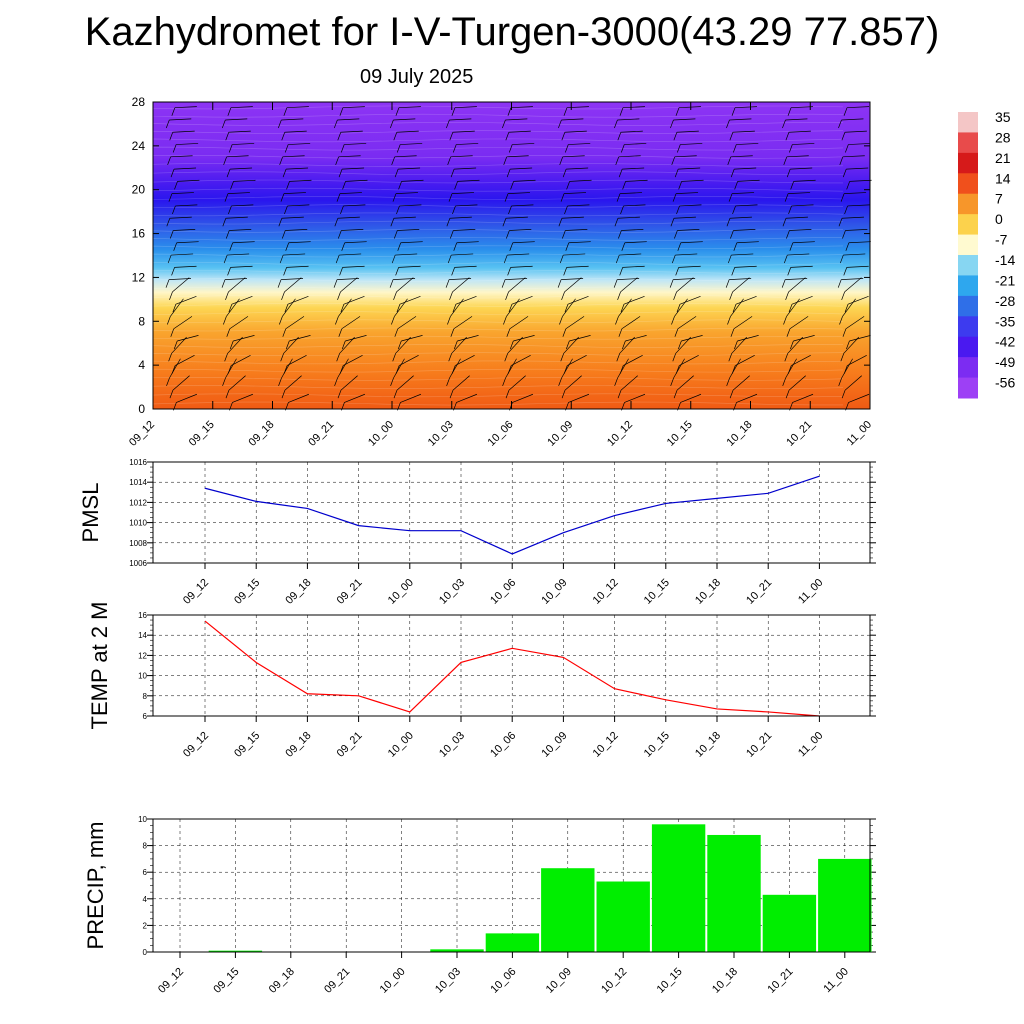 The height and width of the screenshot is (1024, 1024). Describe the element at coordinates (141, 321) in the screenshot. I see `y-tick-label: 8` at that location.